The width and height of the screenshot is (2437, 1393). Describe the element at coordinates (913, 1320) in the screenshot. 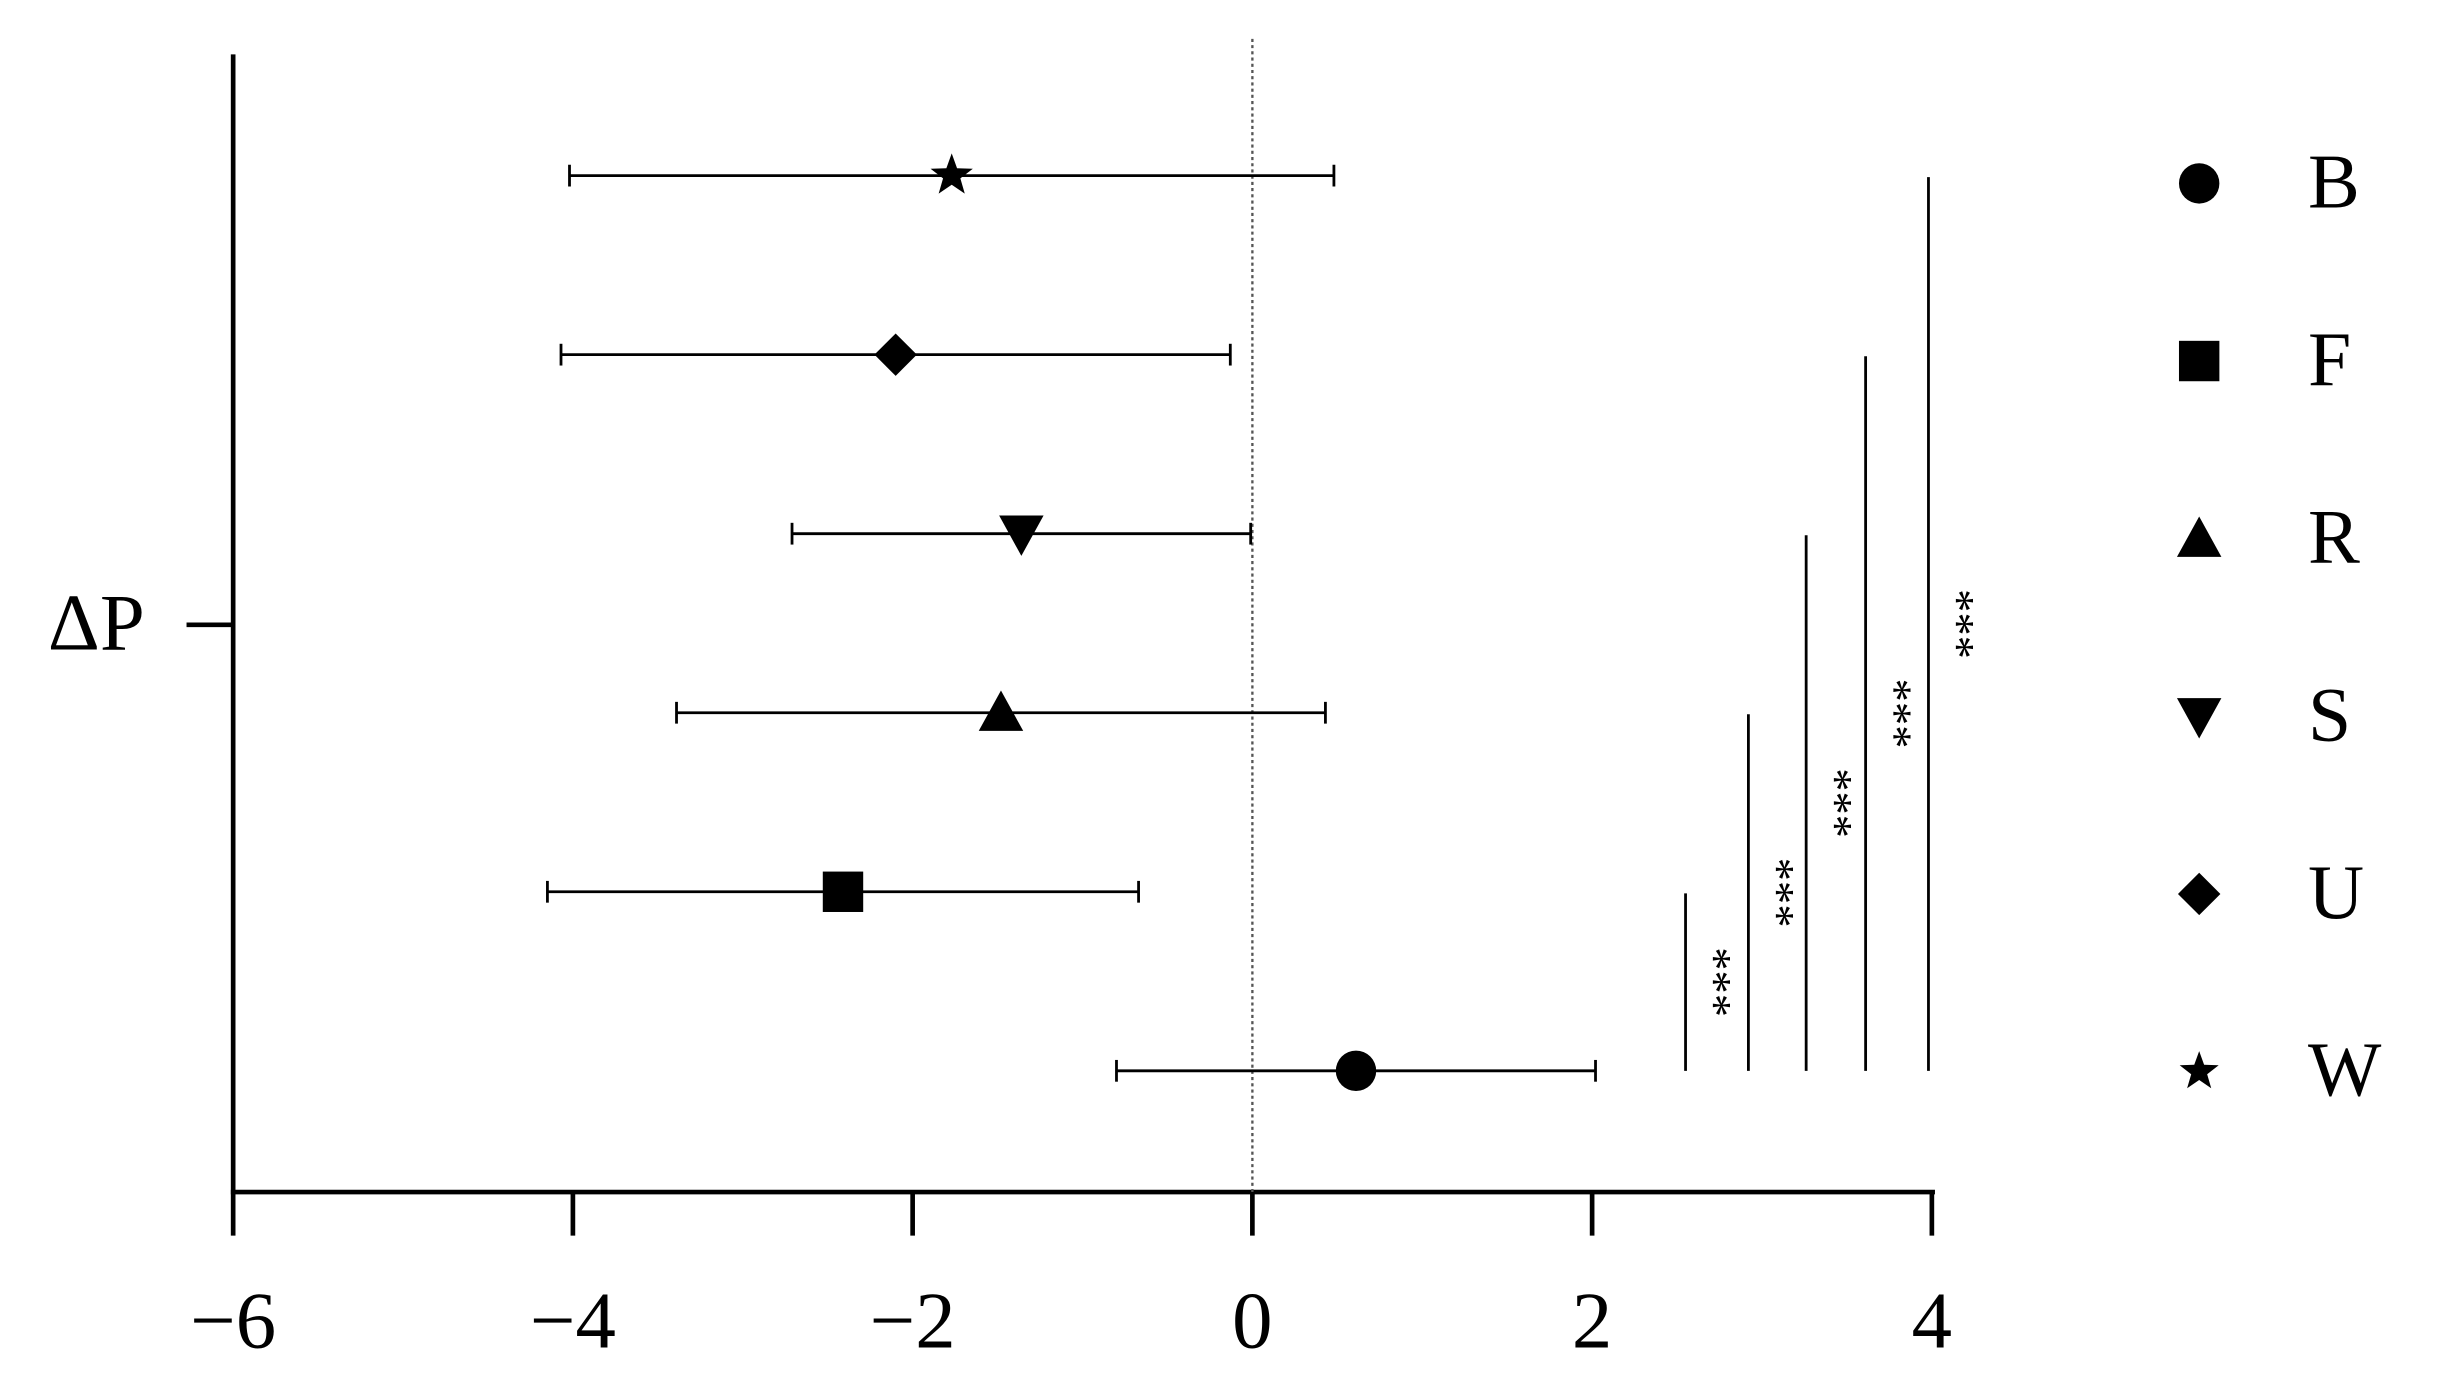

I see `x-tick-label: −2` at that location.